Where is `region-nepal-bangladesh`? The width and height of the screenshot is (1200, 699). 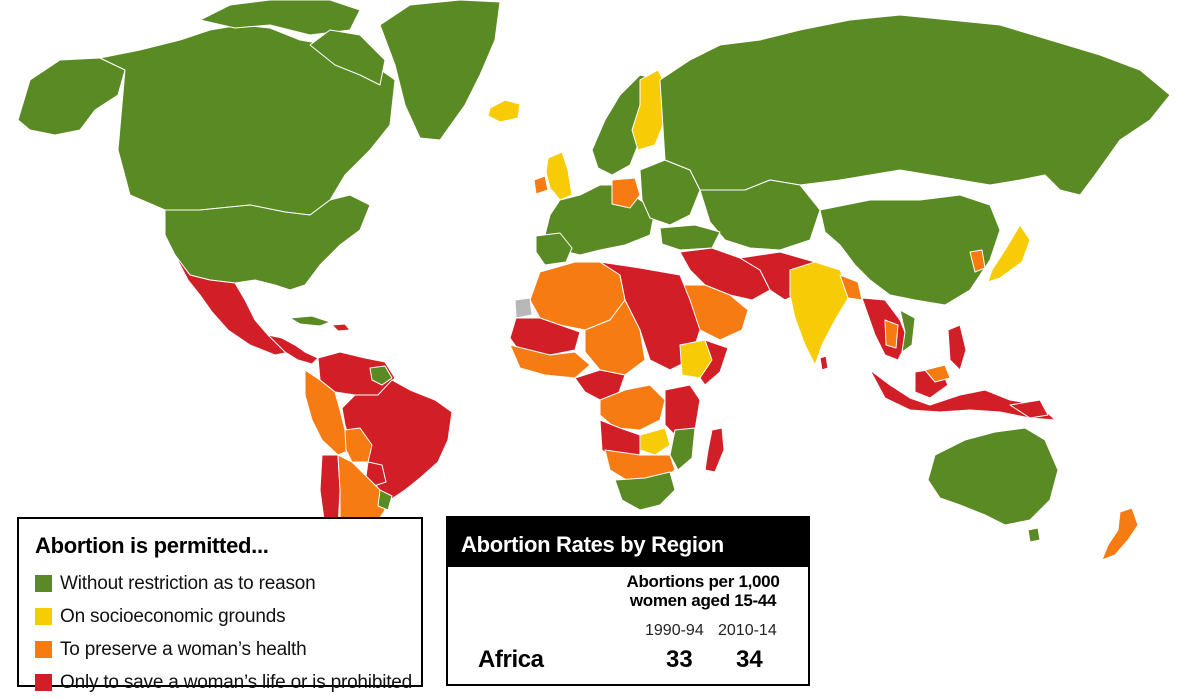 region-nepal-bangladesh is located at coordinates (851, 287).